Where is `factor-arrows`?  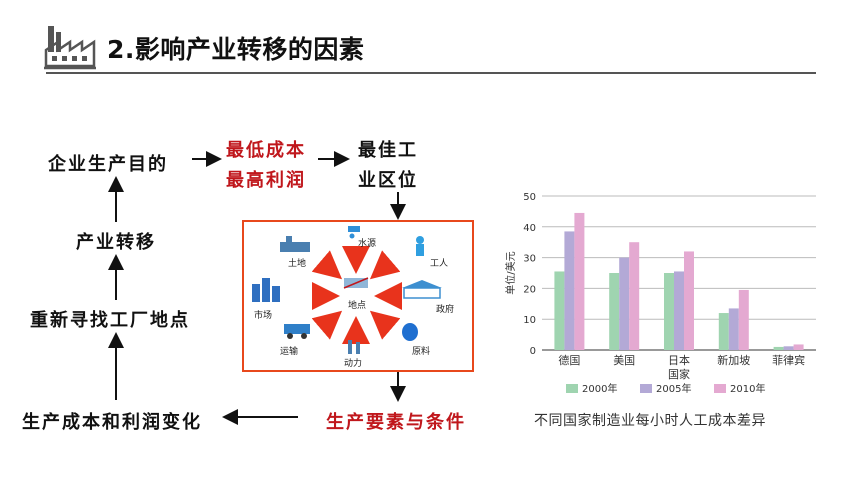
factor-arrows is located at coordinates (347, 290).